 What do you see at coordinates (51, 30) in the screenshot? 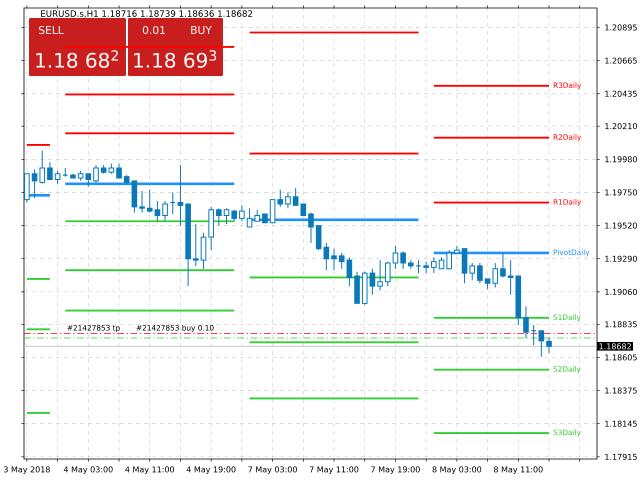
I see `annotation: SELL` at bounding box center [51, 30].